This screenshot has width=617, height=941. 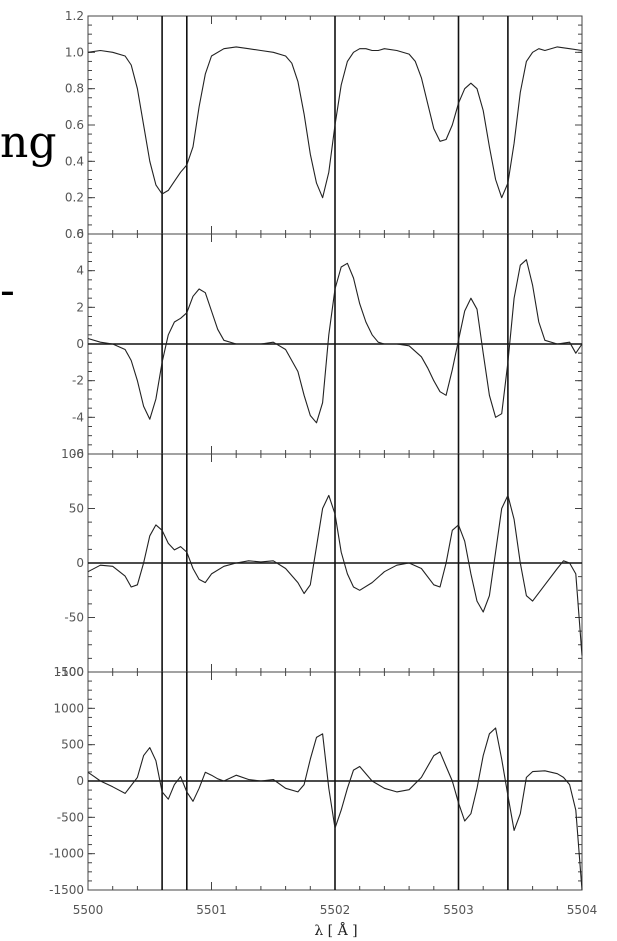 What do you see at coordinates (80, 234) in the screenshot?
I see `panel-2-y-tick-label: 6` at bounding box center [80, 234].